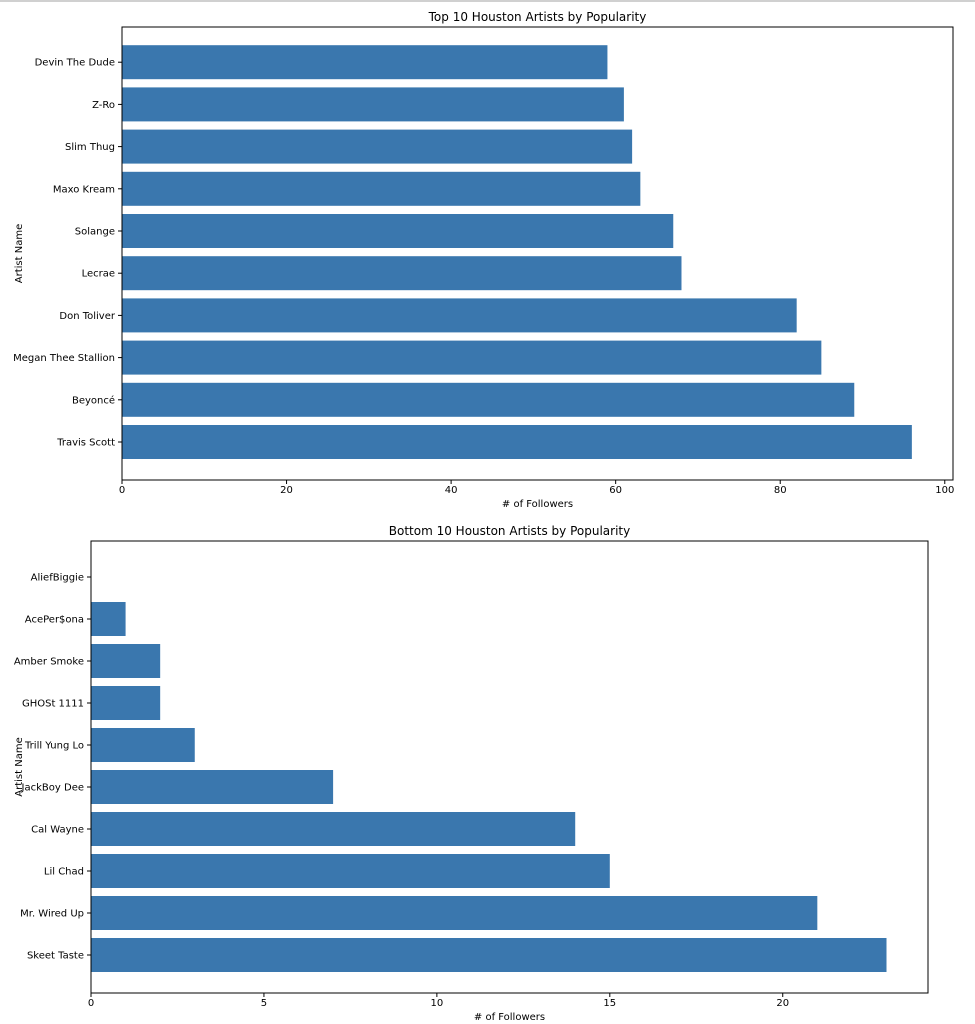  I want to click on top-chart-ylabel: Artist Name, so click(19, 253).